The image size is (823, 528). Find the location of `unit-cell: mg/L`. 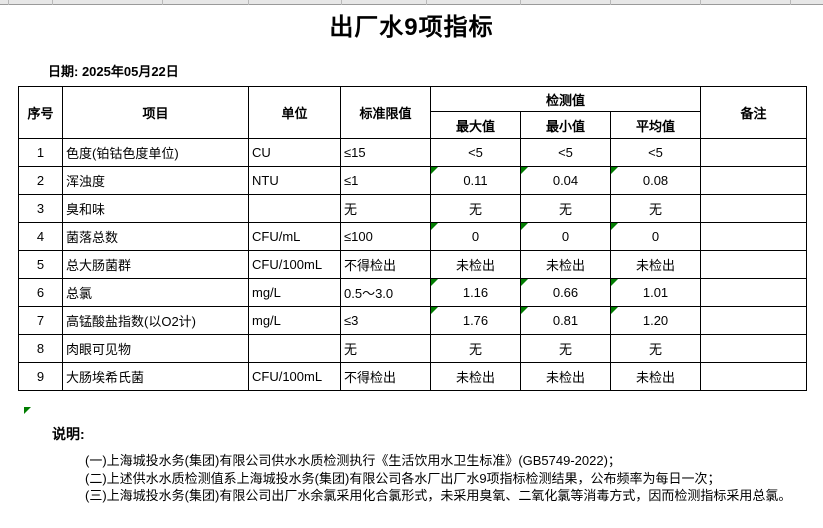

unit-cell: mg/L is located at coordinates (294, 292).